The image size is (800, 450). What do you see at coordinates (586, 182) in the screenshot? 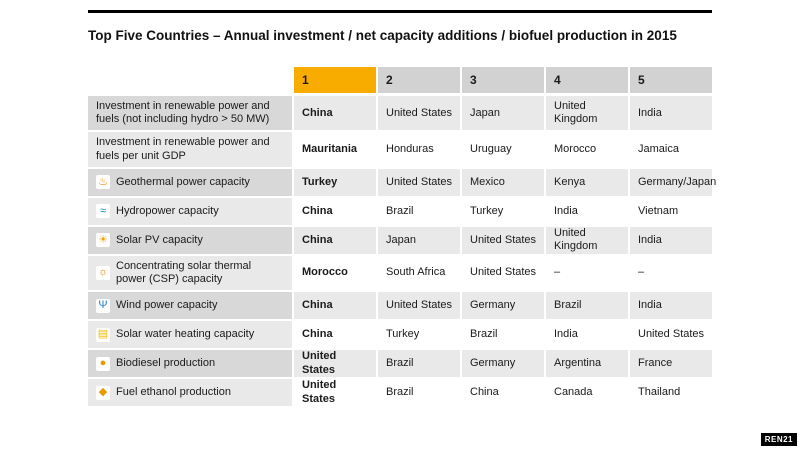
I see `rank-4-value: Kenya` at bounding box center [586, 182].